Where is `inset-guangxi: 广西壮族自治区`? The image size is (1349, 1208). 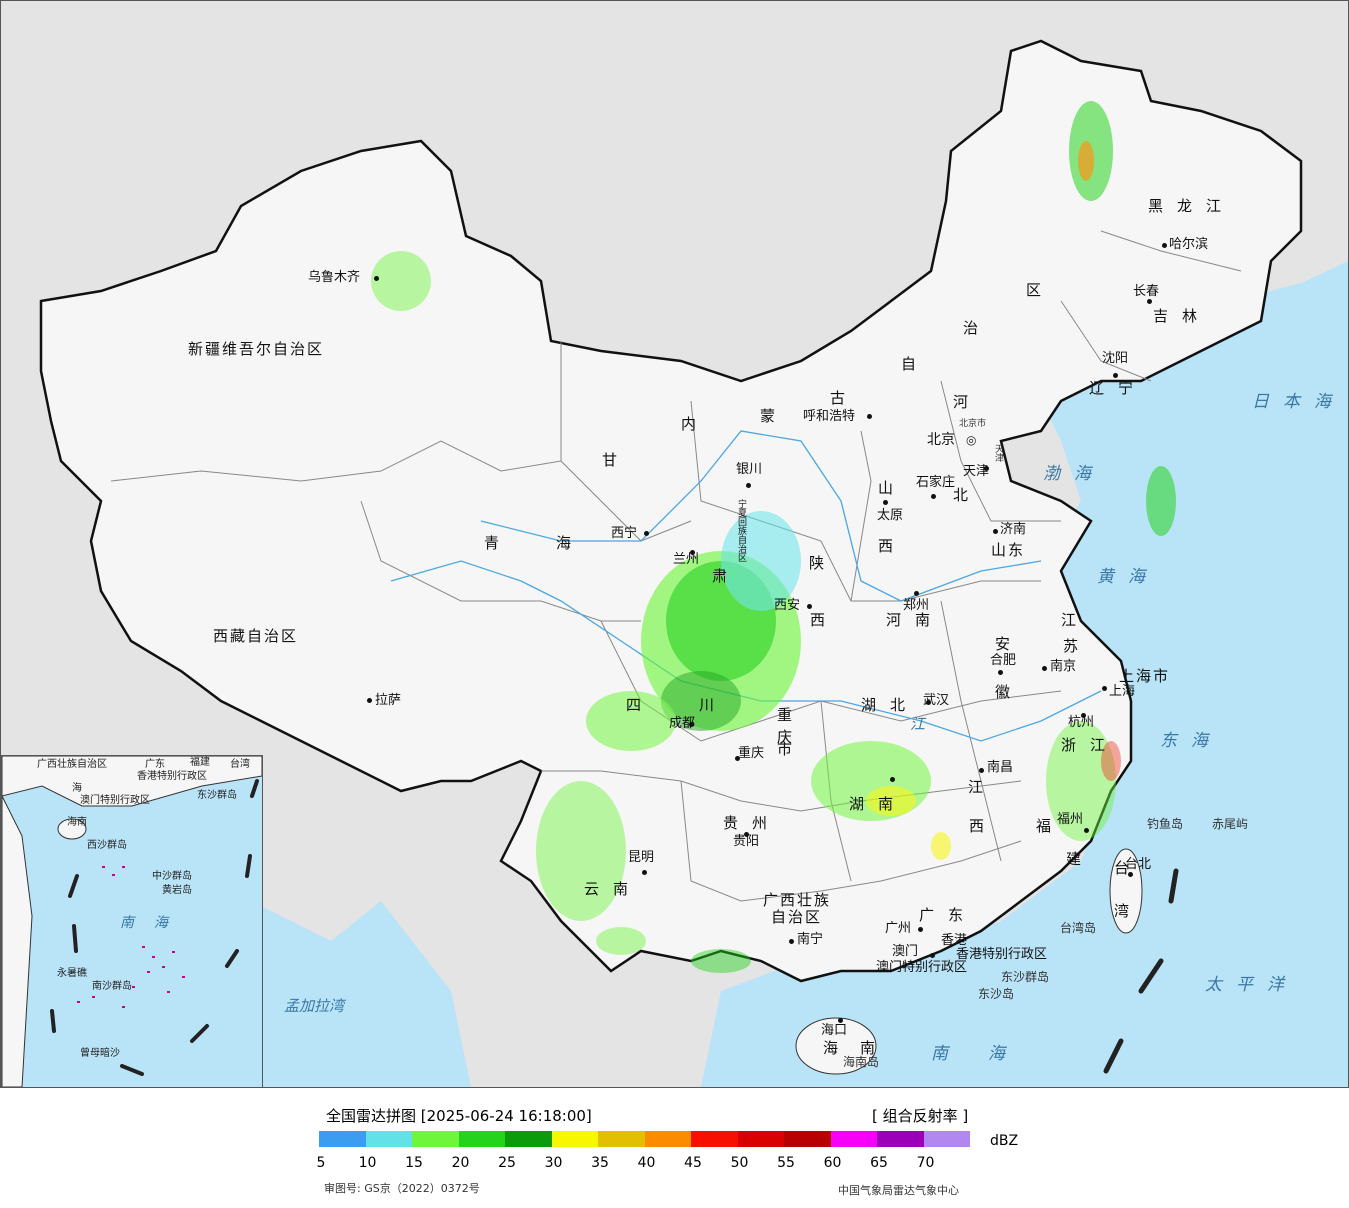 inset-guangxi: 广西壮族自治区 is located at coordinates (72, 764).